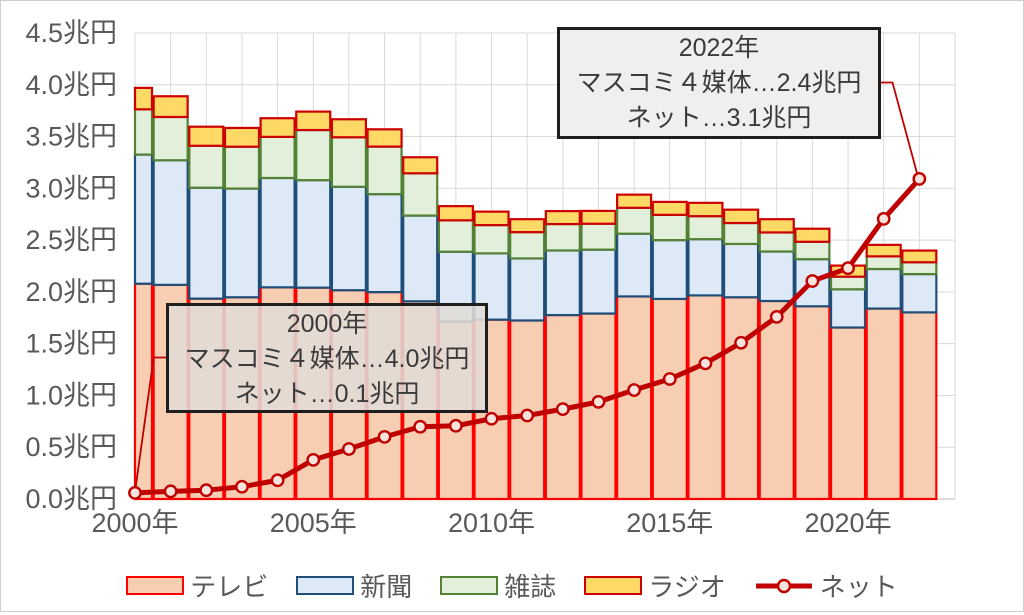 Image resolution: width=1024 pixels, height=615 pixels. What do you see at coordinates (634, 265) in the screenshot?
I see `bar-segment-newspaper-2014` at bounding box center [634, 265].